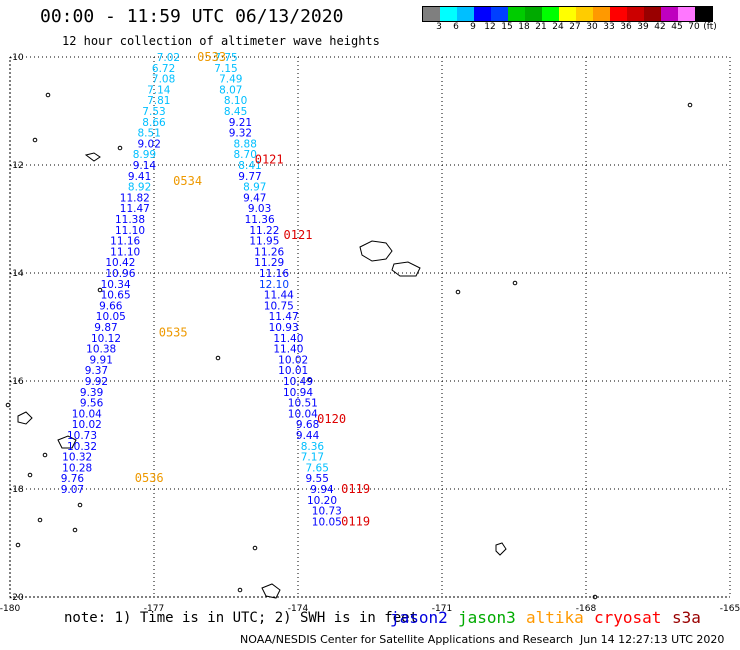  Describe the element at coordinates (105, 328) in the screenshot. I see `swh-value-label: 9.87` at that location.